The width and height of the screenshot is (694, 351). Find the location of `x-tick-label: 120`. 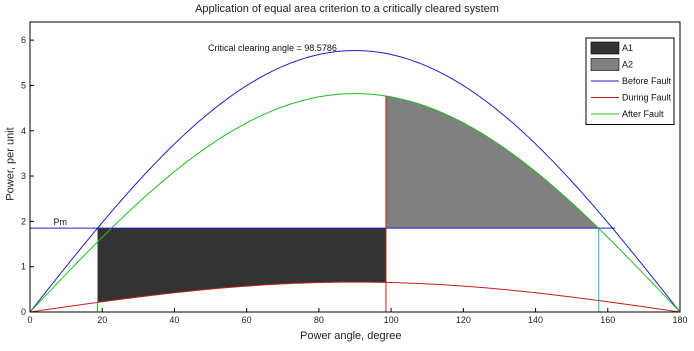

x-tick-label: 120 is located at coordinates (463, 320).